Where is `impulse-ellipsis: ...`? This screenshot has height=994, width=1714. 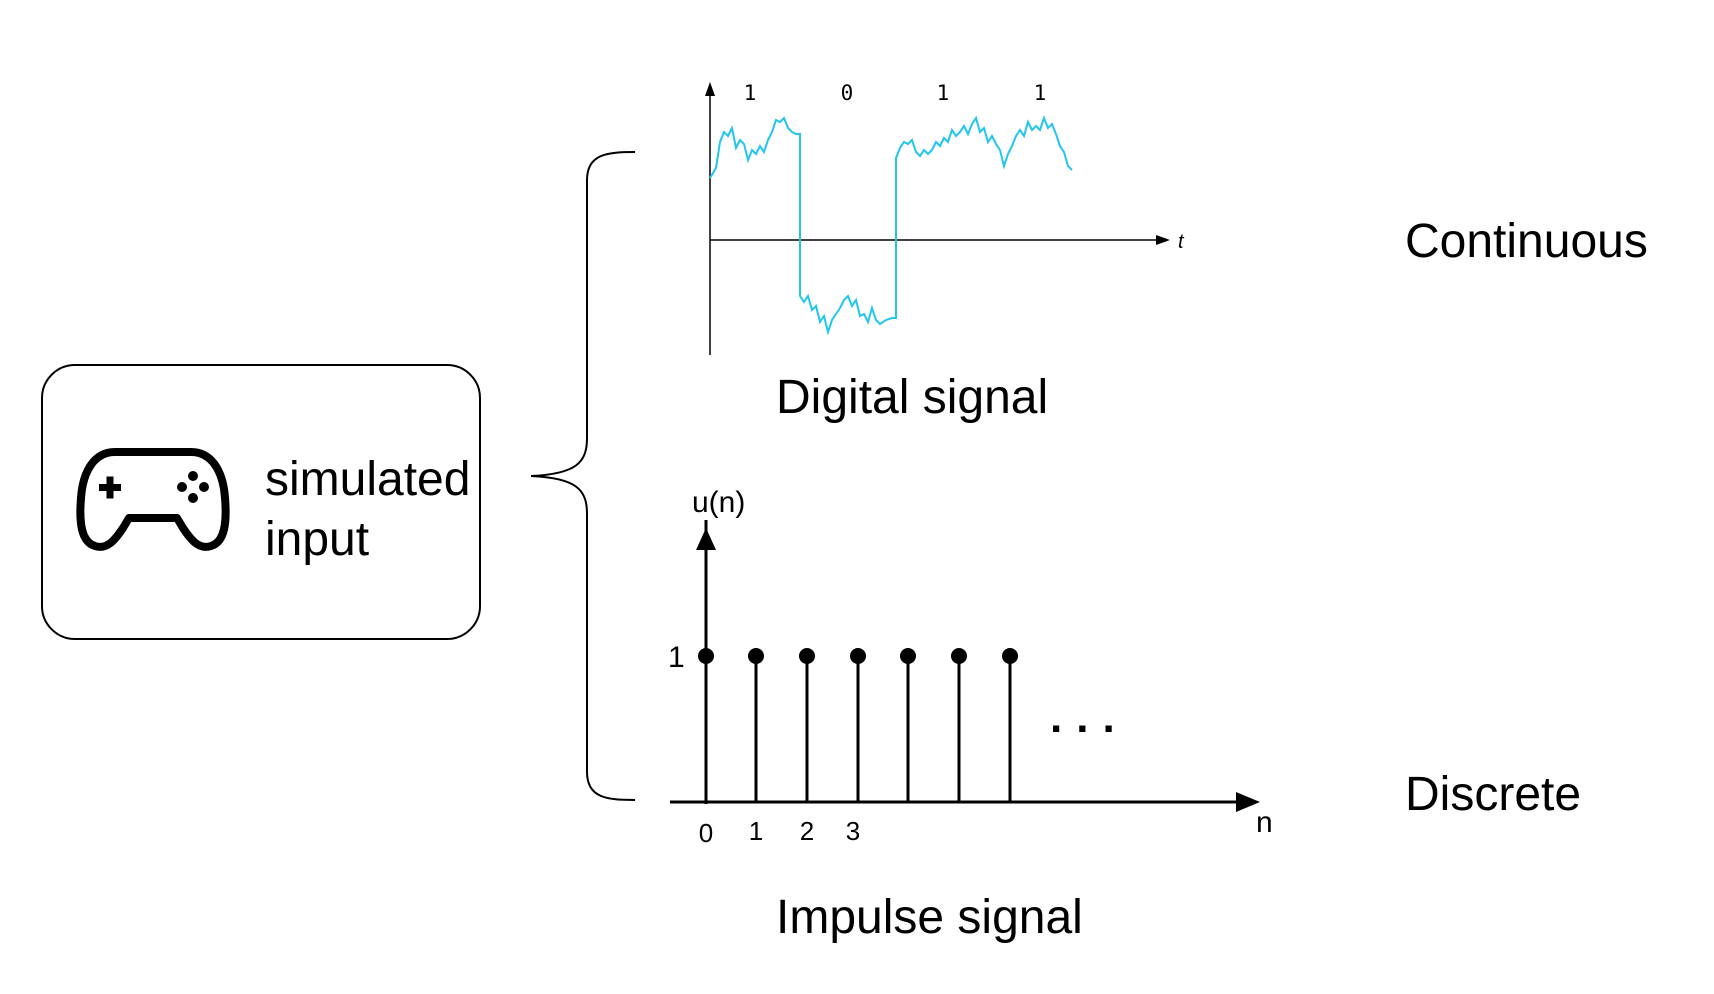
impulse-ellipsis: ... is located at coordinates (1089, 717).